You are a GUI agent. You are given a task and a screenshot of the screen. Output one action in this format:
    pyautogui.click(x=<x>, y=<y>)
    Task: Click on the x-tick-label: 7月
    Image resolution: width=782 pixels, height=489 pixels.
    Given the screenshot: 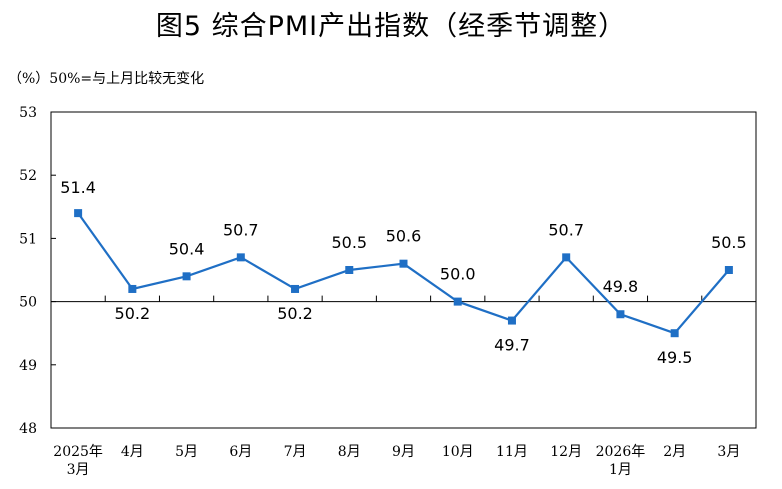 What is the action you would take?
    pyautogui.click(x=295, y=452)
    